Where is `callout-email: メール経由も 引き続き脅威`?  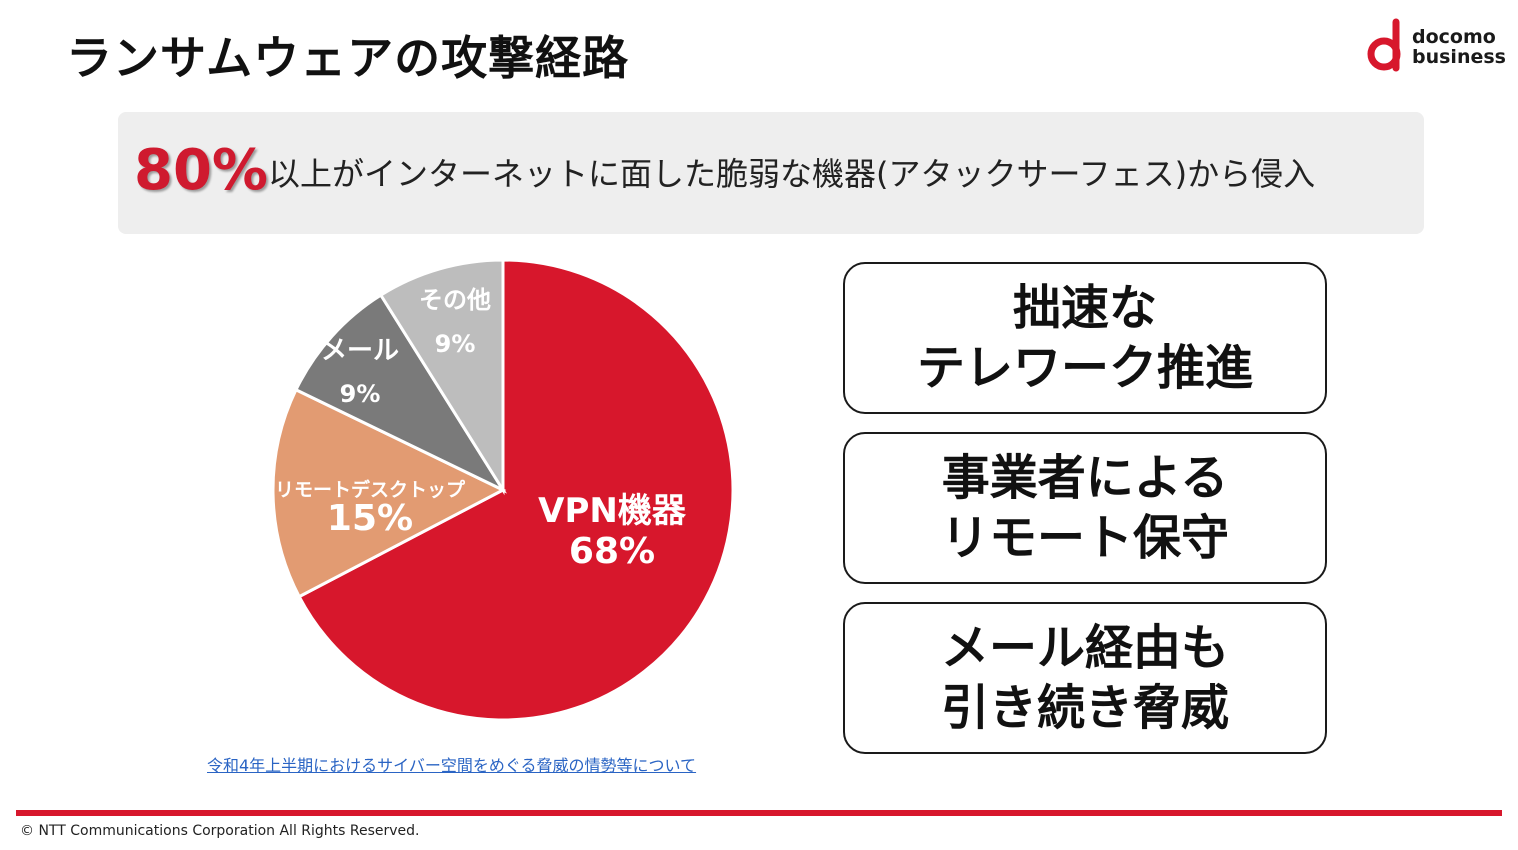 callout-email: メール経由も 引き続き脅威 is located at coordinates (1085, 678).